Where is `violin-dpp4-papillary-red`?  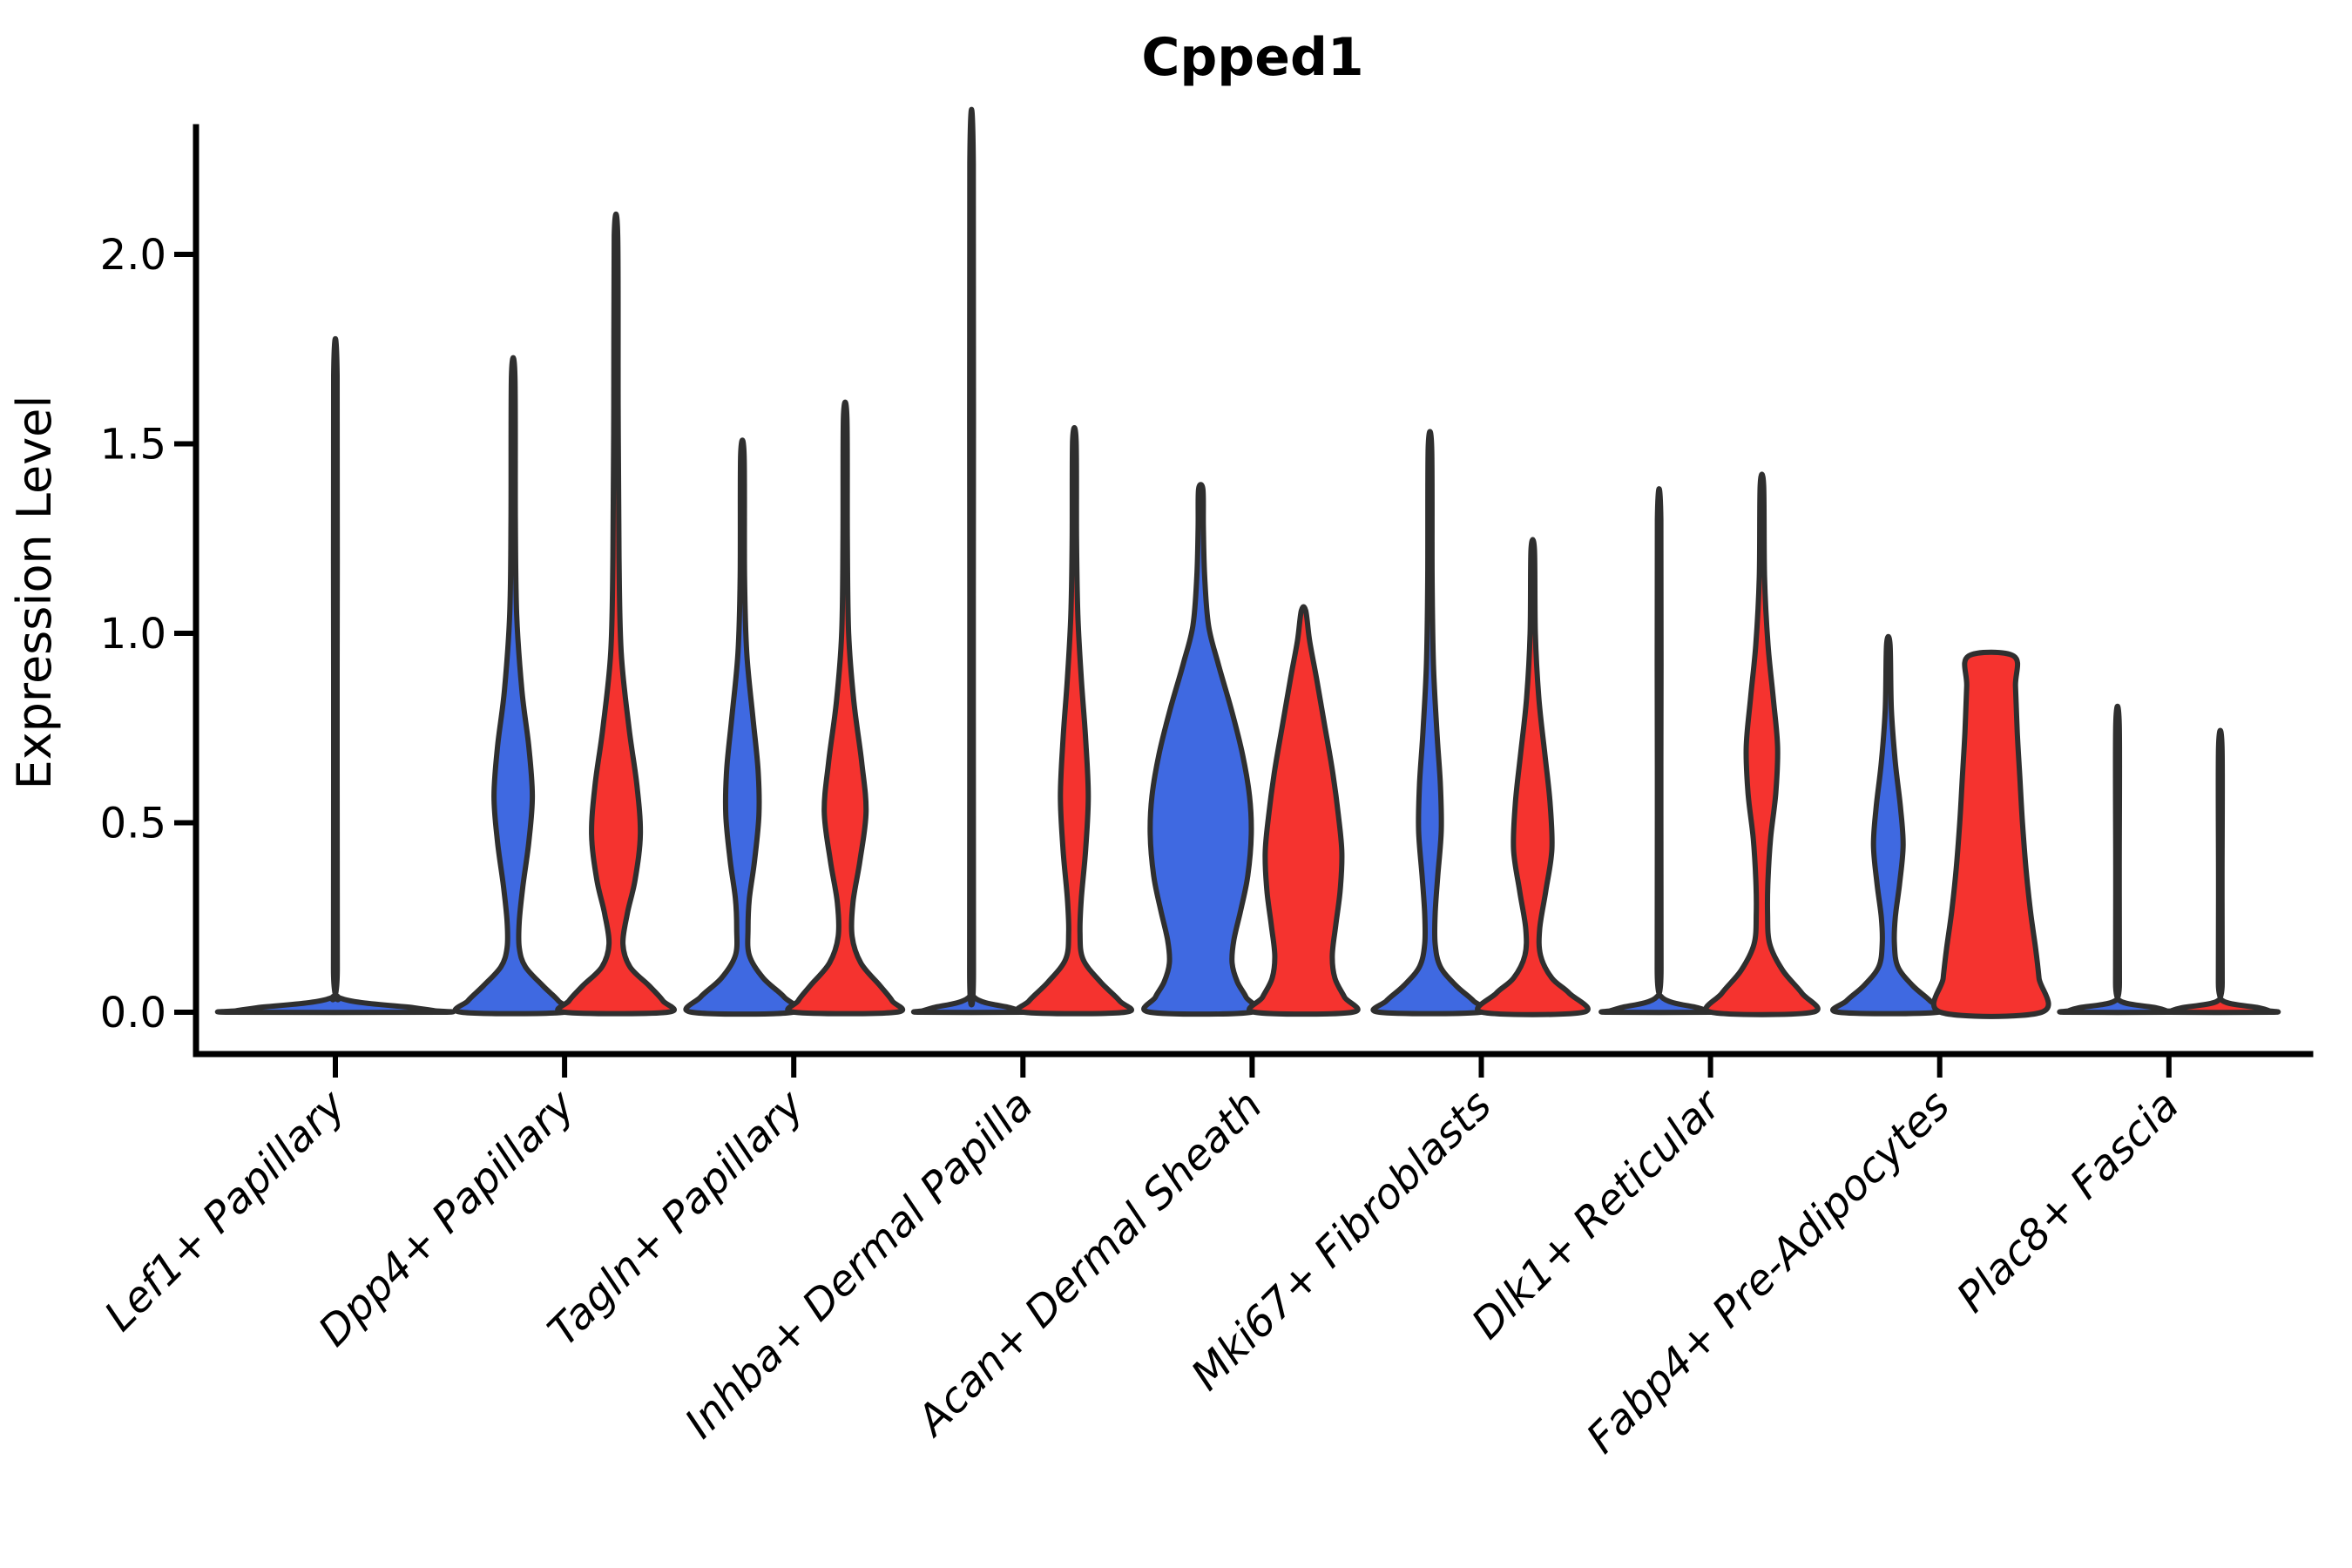
violin-dpp4-papillary-red is located at coordinates (616, 614).